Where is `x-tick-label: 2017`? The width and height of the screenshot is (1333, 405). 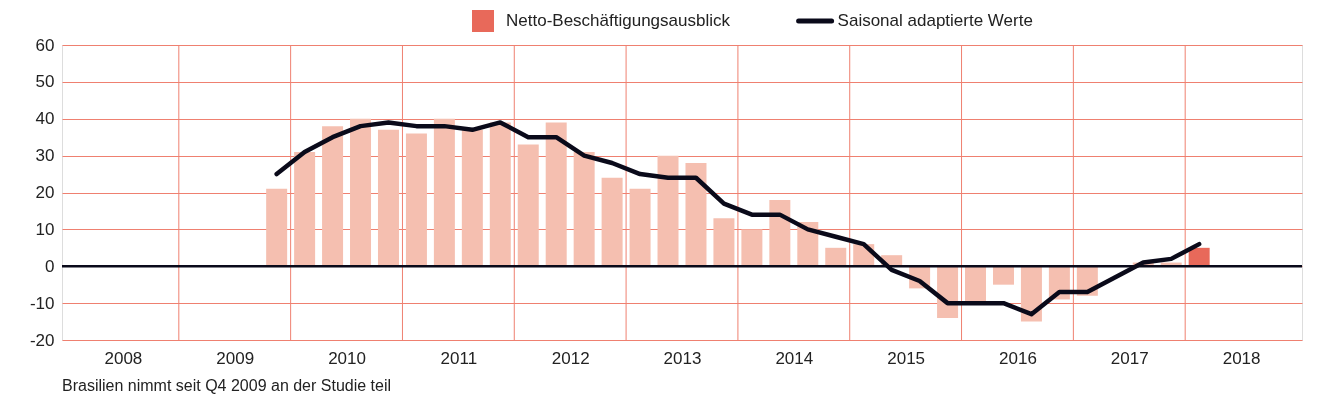 x-tick-label: 2017 is located at coordinates (1129, 358).